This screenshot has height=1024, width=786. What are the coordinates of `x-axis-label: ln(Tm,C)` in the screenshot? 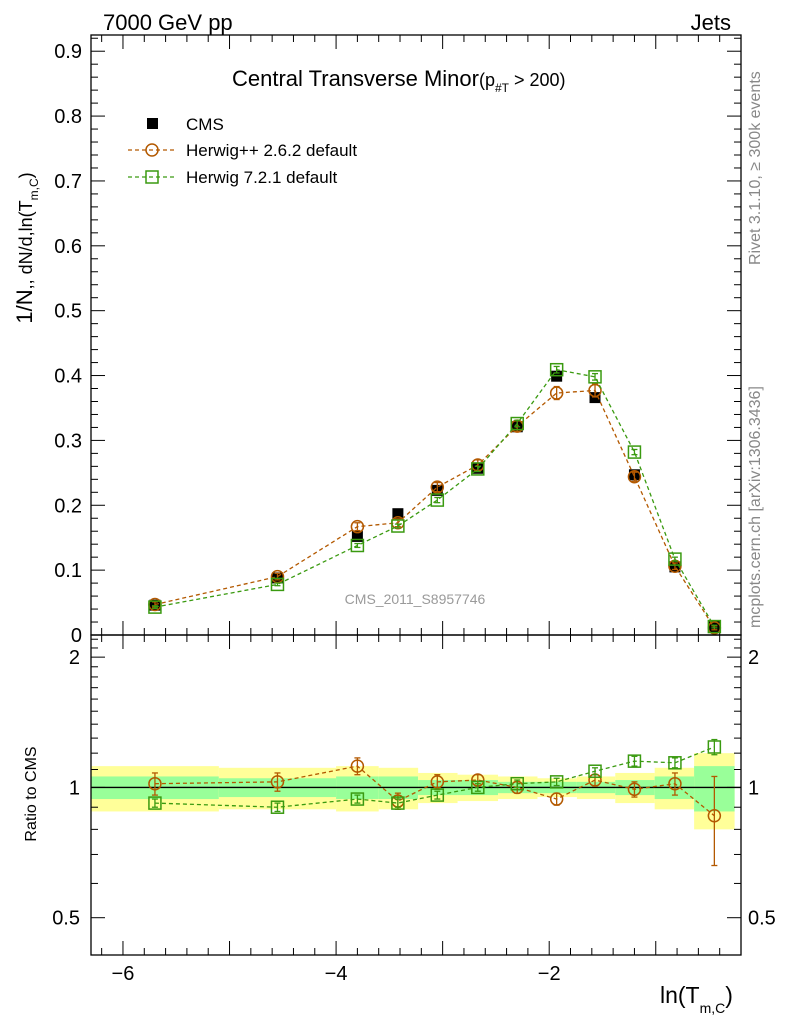 It's located at (696, 999).